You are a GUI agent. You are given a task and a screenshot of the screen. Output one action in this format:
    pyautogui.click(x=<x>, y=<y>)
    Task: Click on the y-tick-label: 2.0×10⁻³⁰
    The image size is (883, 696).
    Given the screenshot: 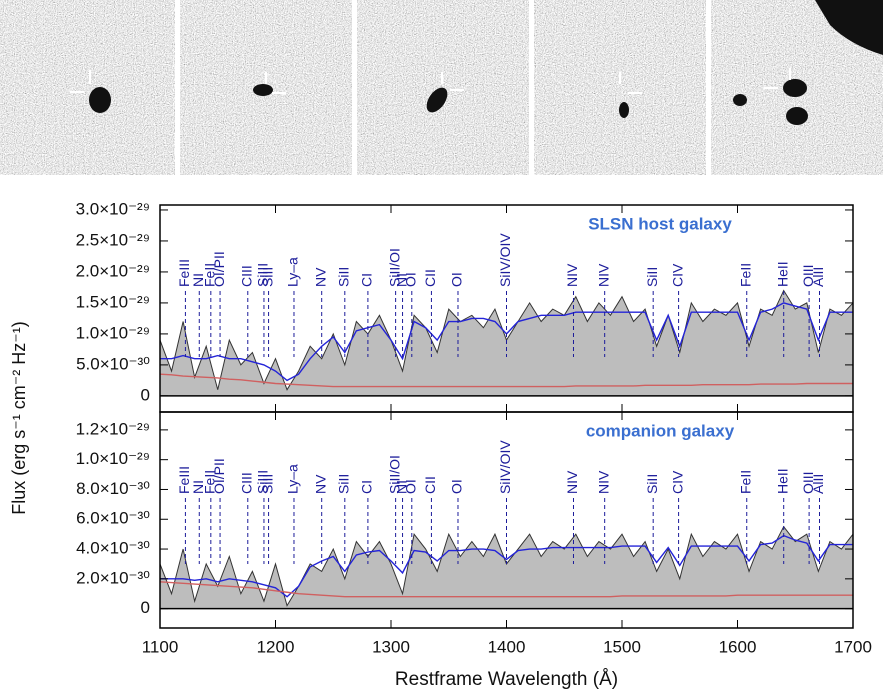 What is the action you would take?
    pyautogui.click(x=113, y=577)
    